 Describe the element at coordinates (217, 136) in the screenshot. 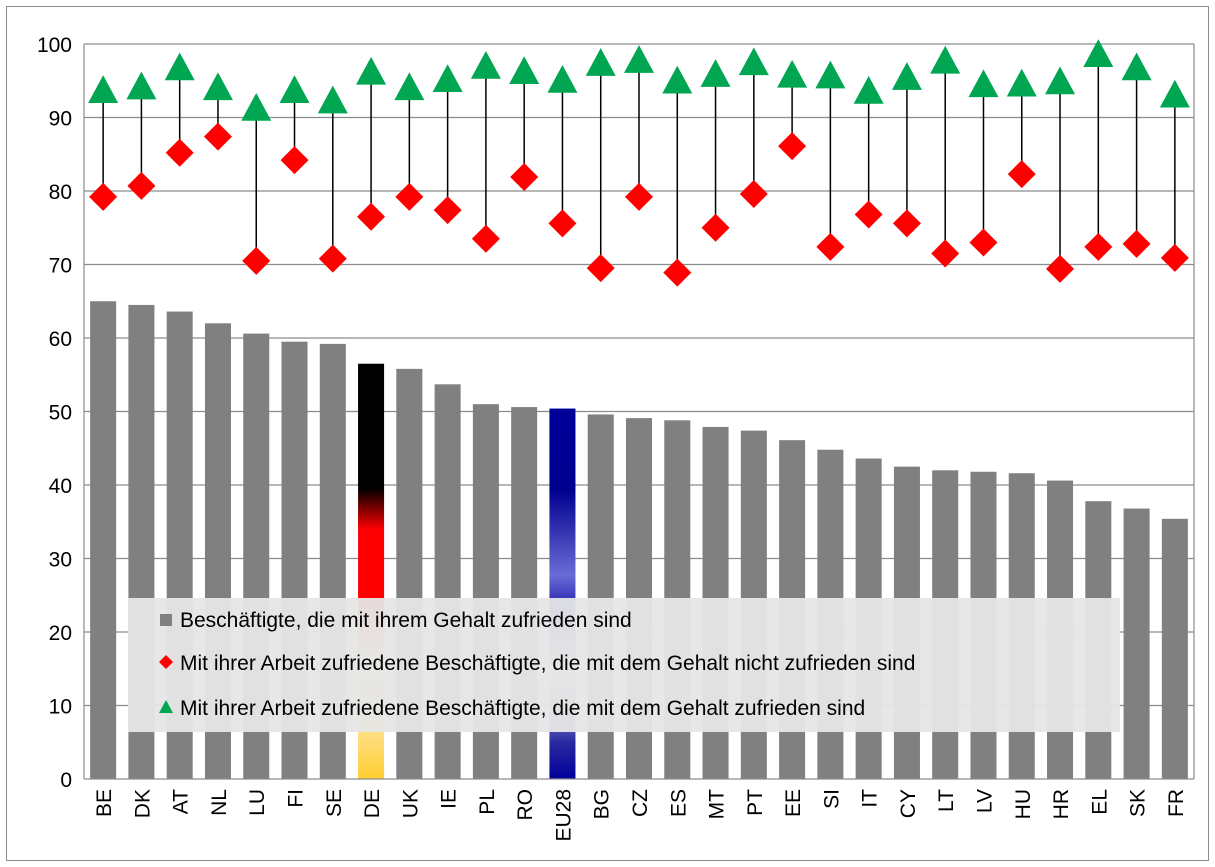

I see `diamond-nl` at that location.